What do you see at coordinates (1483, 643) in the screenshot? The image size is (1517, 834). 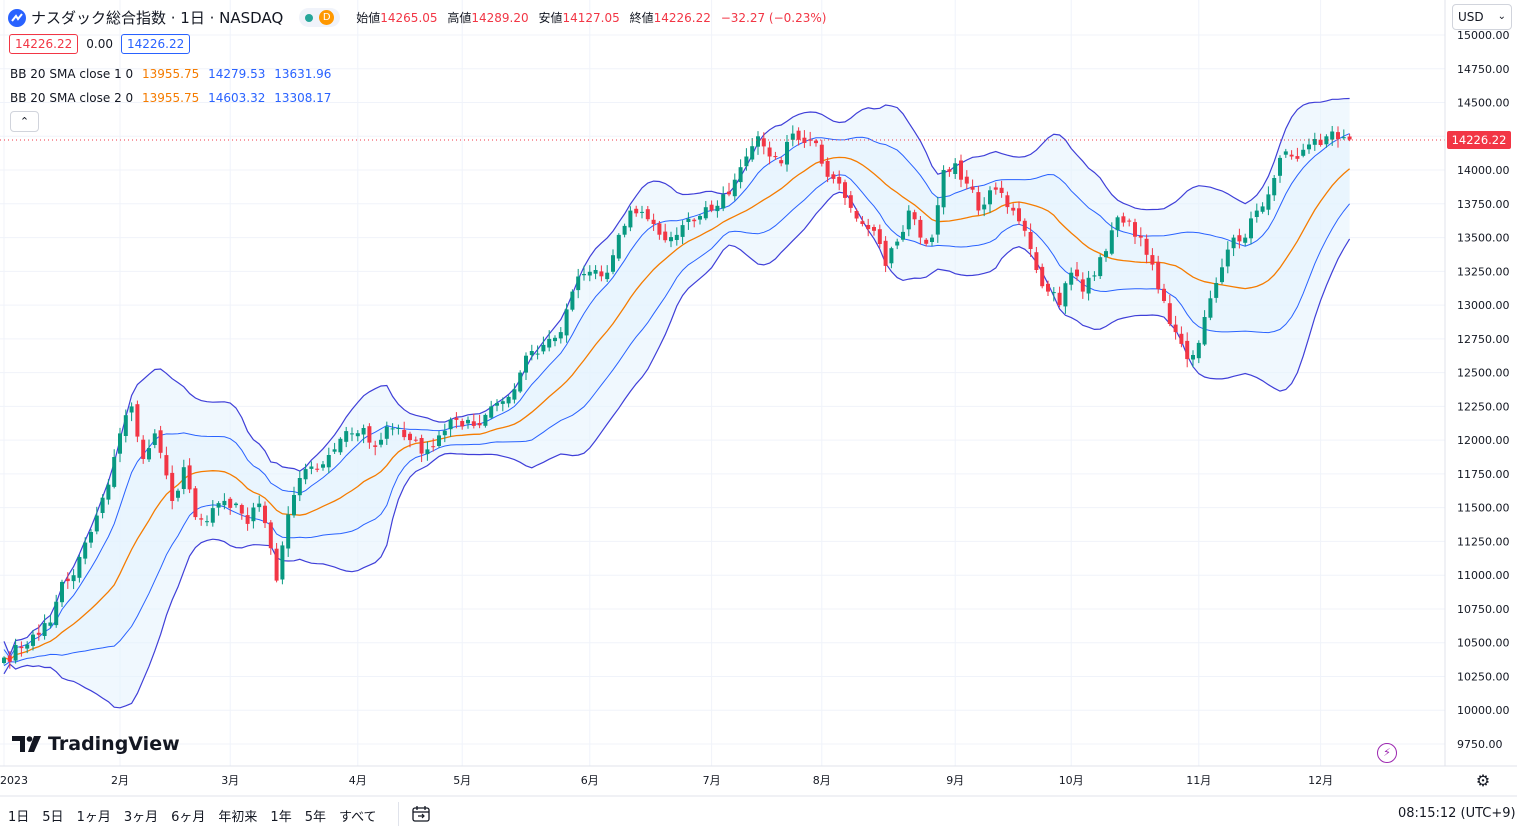 I see `price-tick-label: 10500.00` at bounding box center [1483, 643].